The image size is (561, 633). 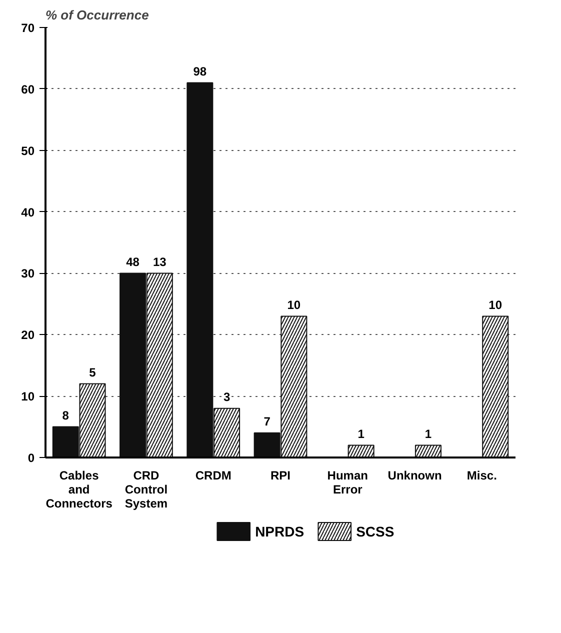 I want to click on x-tick-label: Cables and Connectors, so click(x=79, y=489).